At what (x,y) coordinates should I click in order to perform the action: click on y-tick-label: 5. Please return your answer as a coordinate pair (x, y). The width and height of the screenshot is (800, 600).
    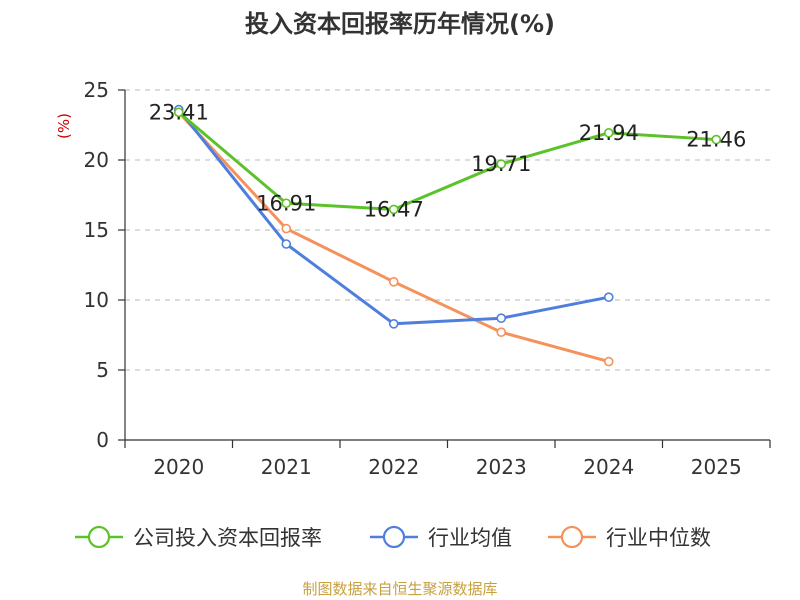
    Looking at the image, I should click on (102, 370).